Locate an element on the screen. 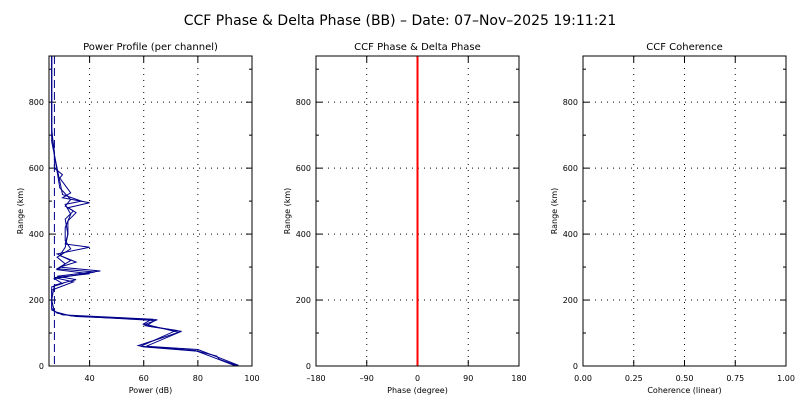 The width and height of the screenshot is (800, 400). x-axis-label: Phase (degree) is located at coordinates (417, 390).